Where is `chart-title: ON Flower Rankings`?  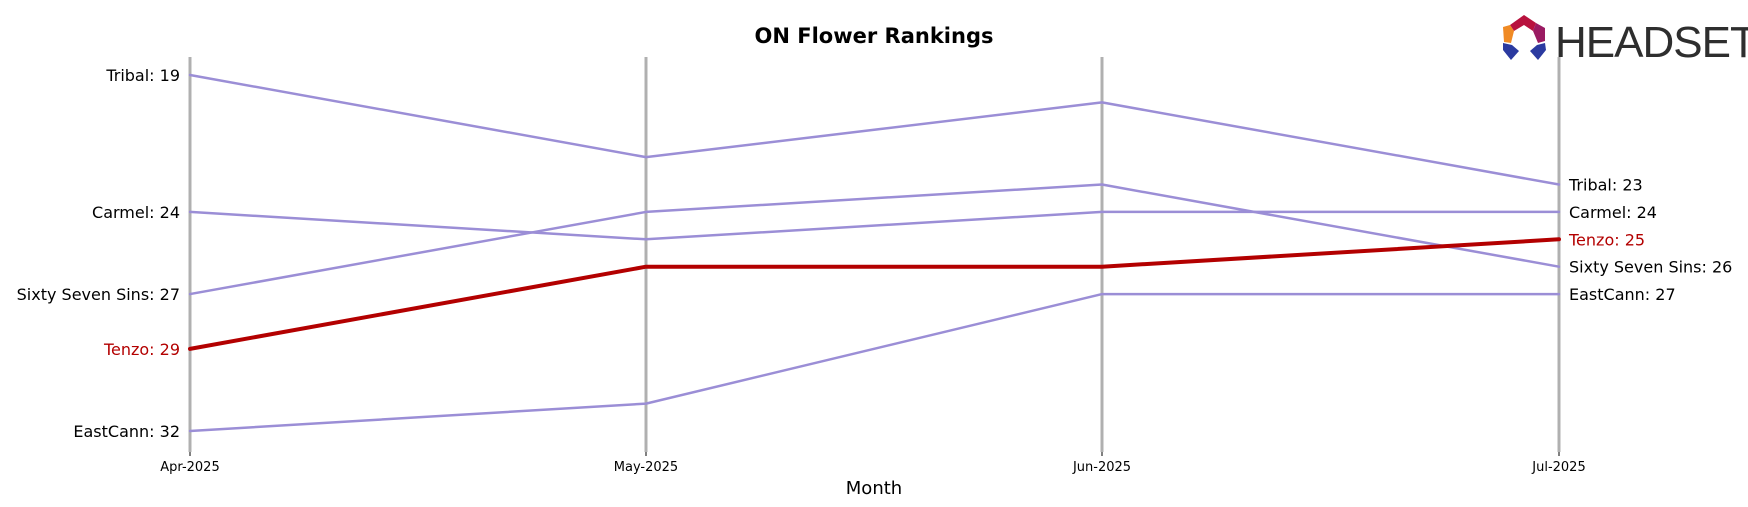
chart-title: ON Flower Rankings is located at coordinates (874, 36).